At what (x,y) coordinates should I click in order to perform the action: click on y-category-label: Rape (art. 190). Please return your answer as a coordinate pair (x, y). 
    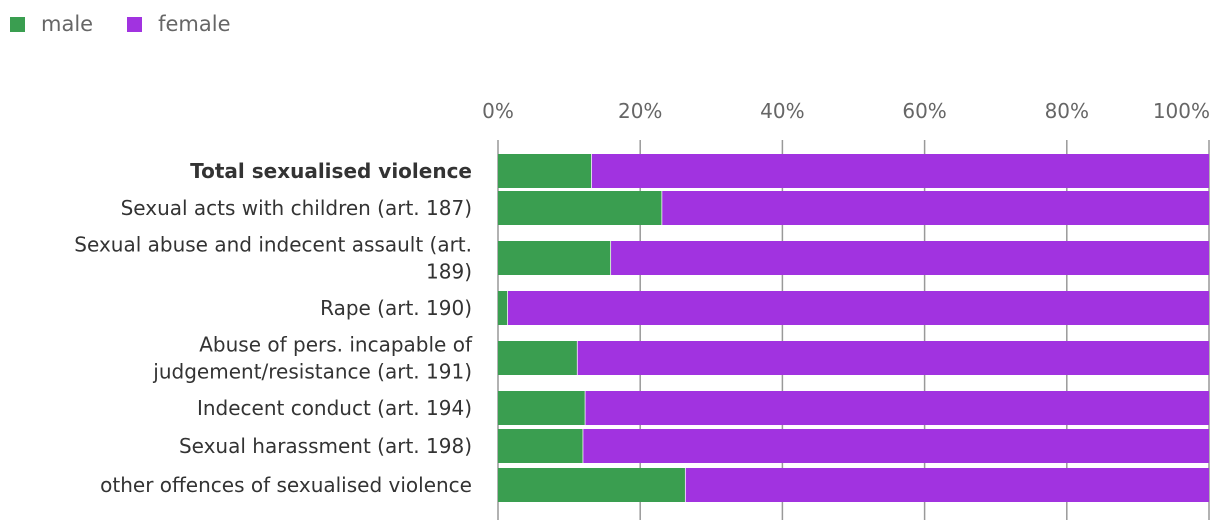
    Looking at the image, I should click on (396, 308).